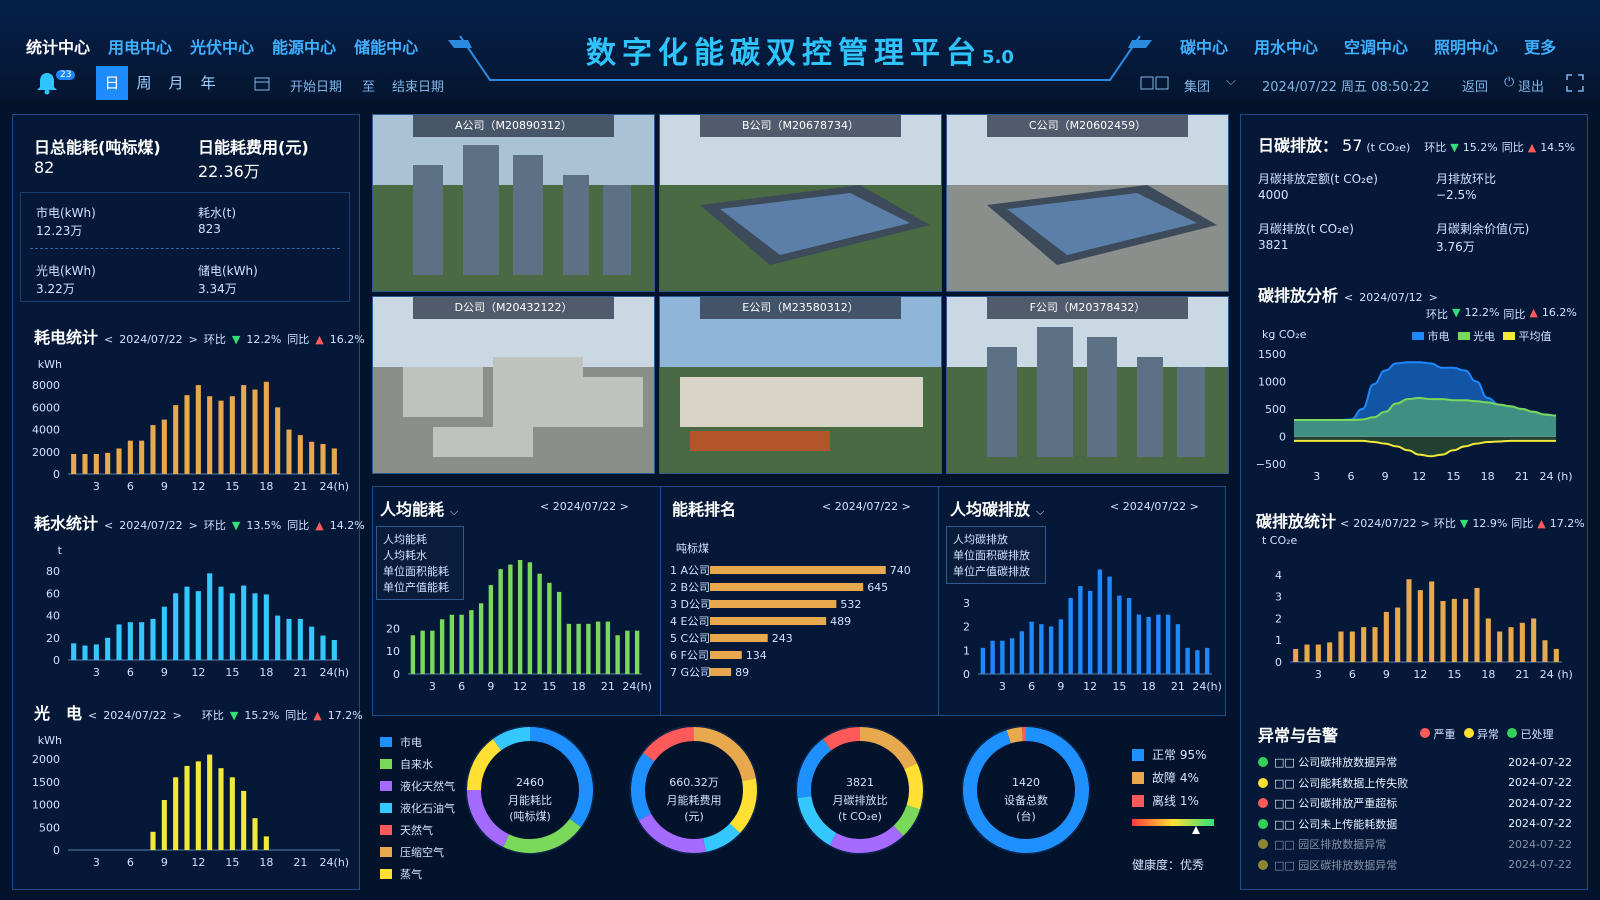 This screenshot has width=1600, height=900. Describe the element at coordinates (47, 83) in the screenshot. I see `bell-icon` at that location.